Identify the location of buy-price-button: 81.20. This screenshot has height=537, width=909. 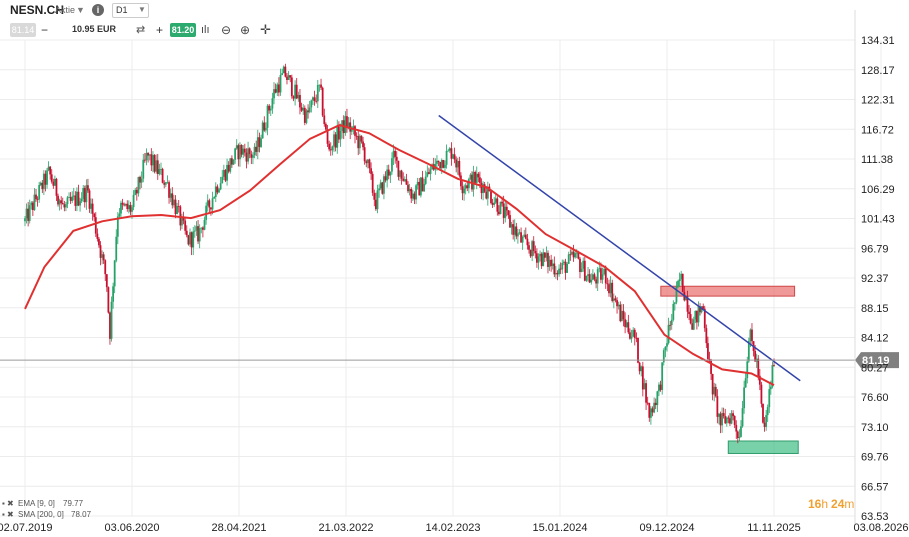
(183, 30).